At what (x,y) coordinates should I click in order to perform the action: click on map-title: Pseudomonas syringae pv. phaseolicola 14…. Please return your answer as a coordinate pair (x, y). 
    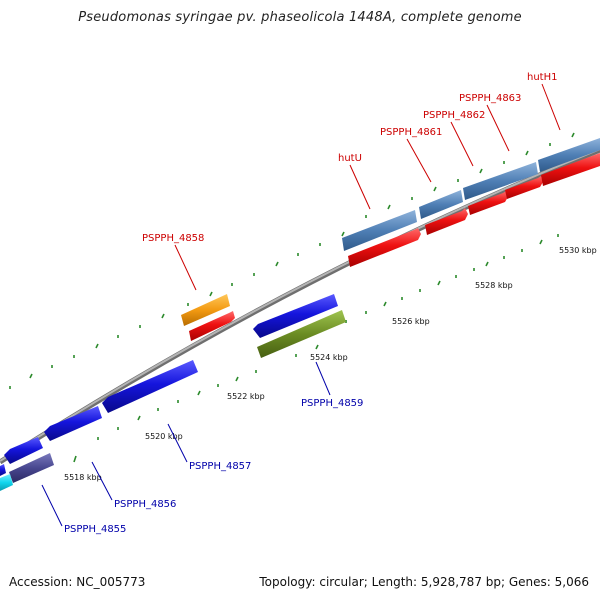
    Looking at the image, I should click on (300, 17).